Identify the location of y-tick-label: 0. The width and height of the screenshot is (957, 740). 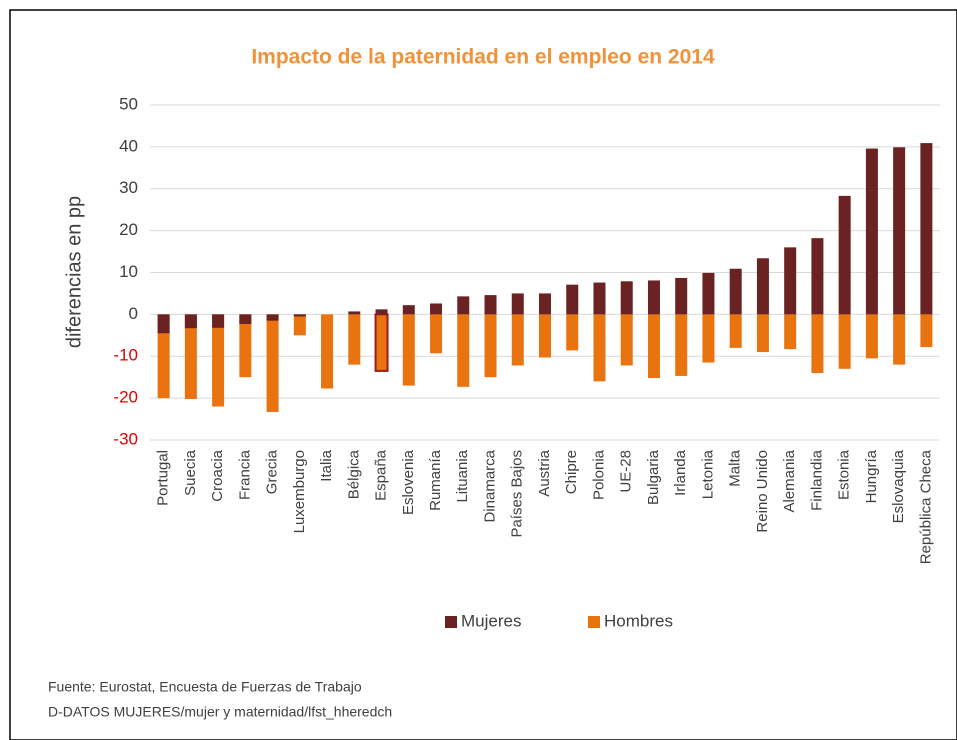
(133, 313).